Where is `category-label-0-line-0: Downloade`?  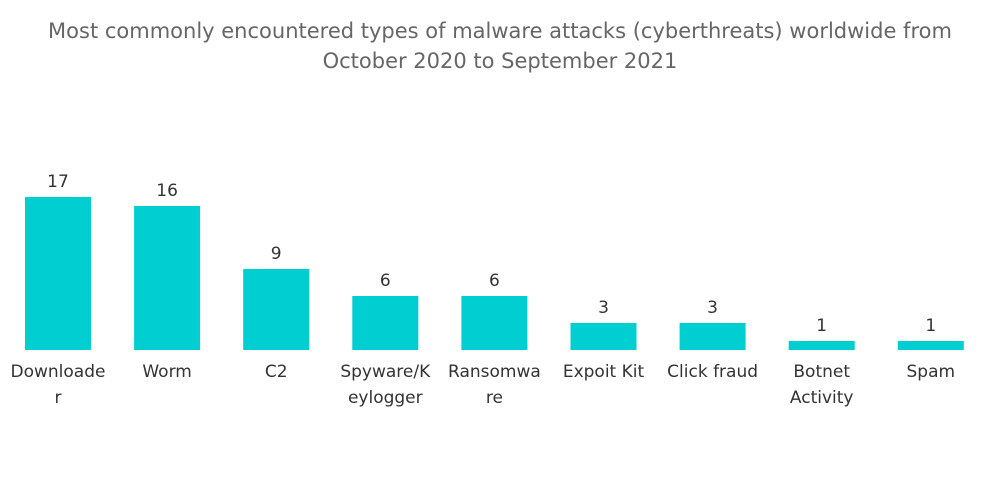
category-label-0-line-0: Downloade is located at coordinates (58, 372).